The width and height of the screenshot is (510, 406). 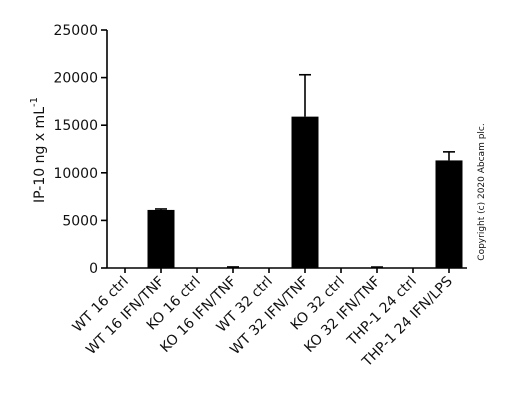 What do you see at coordinates (80, 221) in the screenshot?
I see `y-tick-label: 5000` at bounding box center [80, 221].